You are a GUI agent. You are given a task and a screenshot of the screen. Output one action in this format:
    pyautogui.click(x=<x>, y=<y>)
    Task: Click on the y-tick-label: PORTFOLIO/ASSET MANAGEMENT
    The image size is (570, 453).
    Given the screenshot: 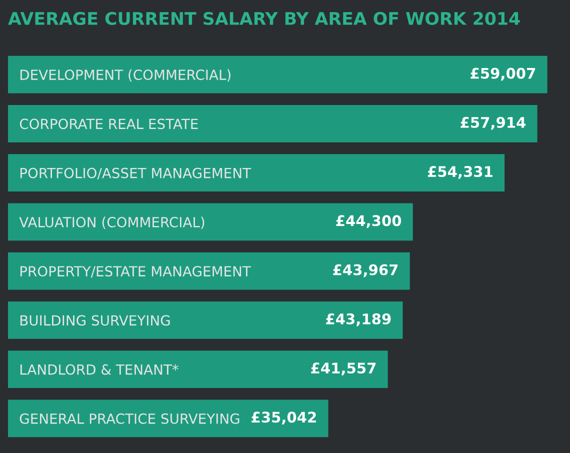 What is the action you would take?
    pyautogui.click(x=136, y=174)
    